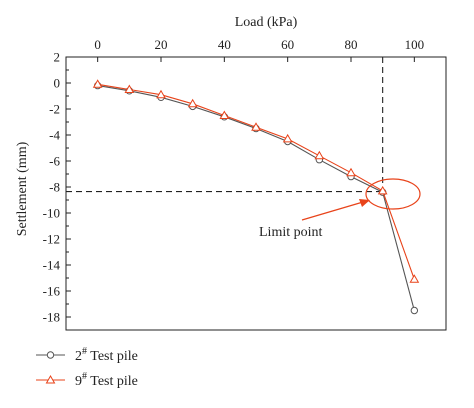 The height and width of the screenshot is (408, 474). I want to click on x-tick-label: 20, so click(161, 44).